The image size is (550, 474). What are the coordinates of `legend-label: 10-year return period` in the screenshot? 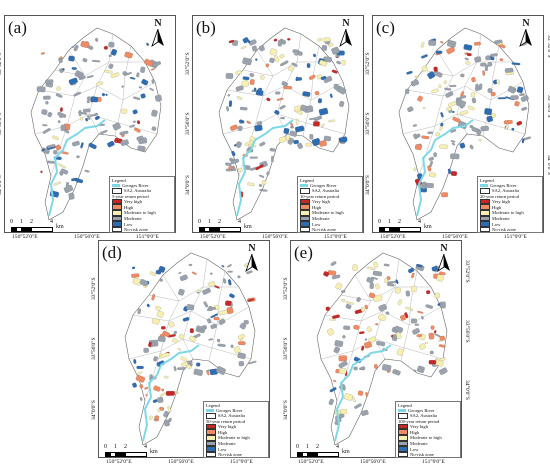 It's located at (320, 196).